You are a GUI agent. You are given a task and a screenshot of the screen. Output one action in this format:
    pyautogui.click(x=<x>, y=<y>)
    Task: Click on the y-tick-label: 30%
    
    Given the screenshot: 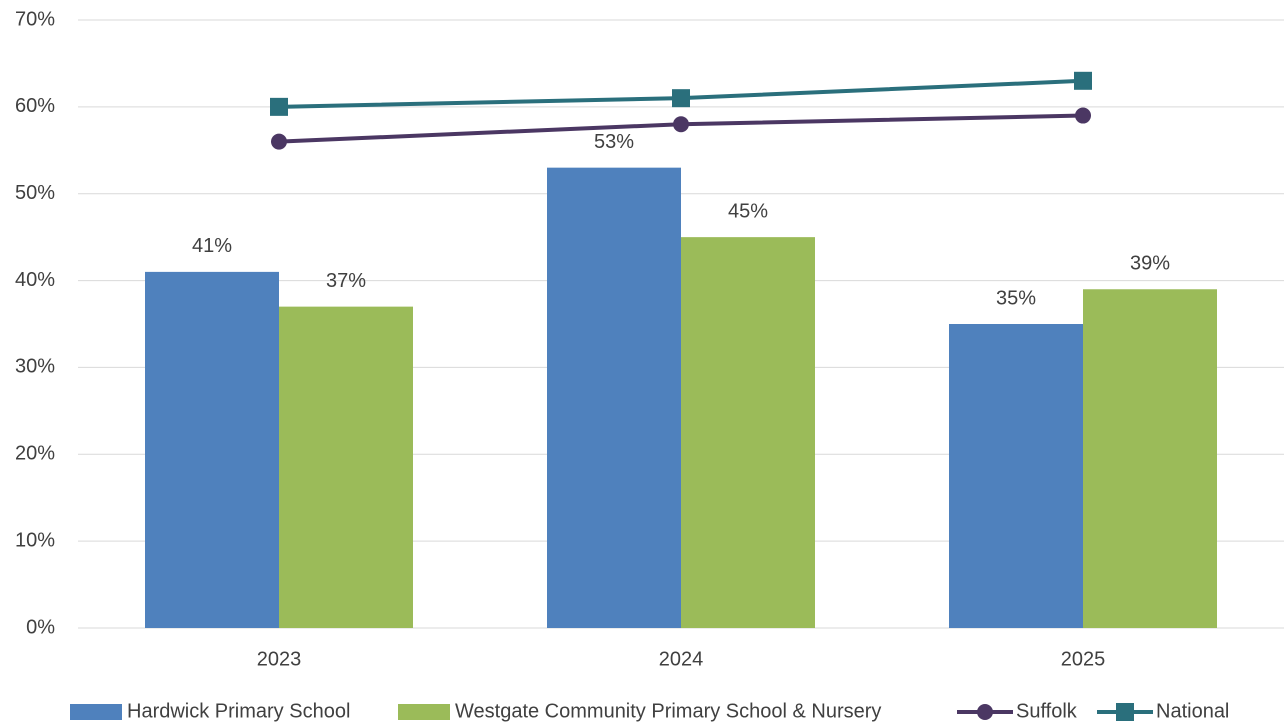 What is the action you would take?
    pyautogui.click(x=35, y=367)
    